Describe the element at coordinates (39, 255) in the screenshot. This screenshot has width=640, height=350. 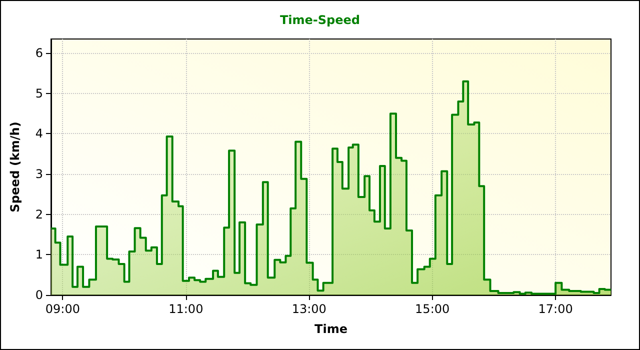
I see `y-tick-label: 1` at that location.